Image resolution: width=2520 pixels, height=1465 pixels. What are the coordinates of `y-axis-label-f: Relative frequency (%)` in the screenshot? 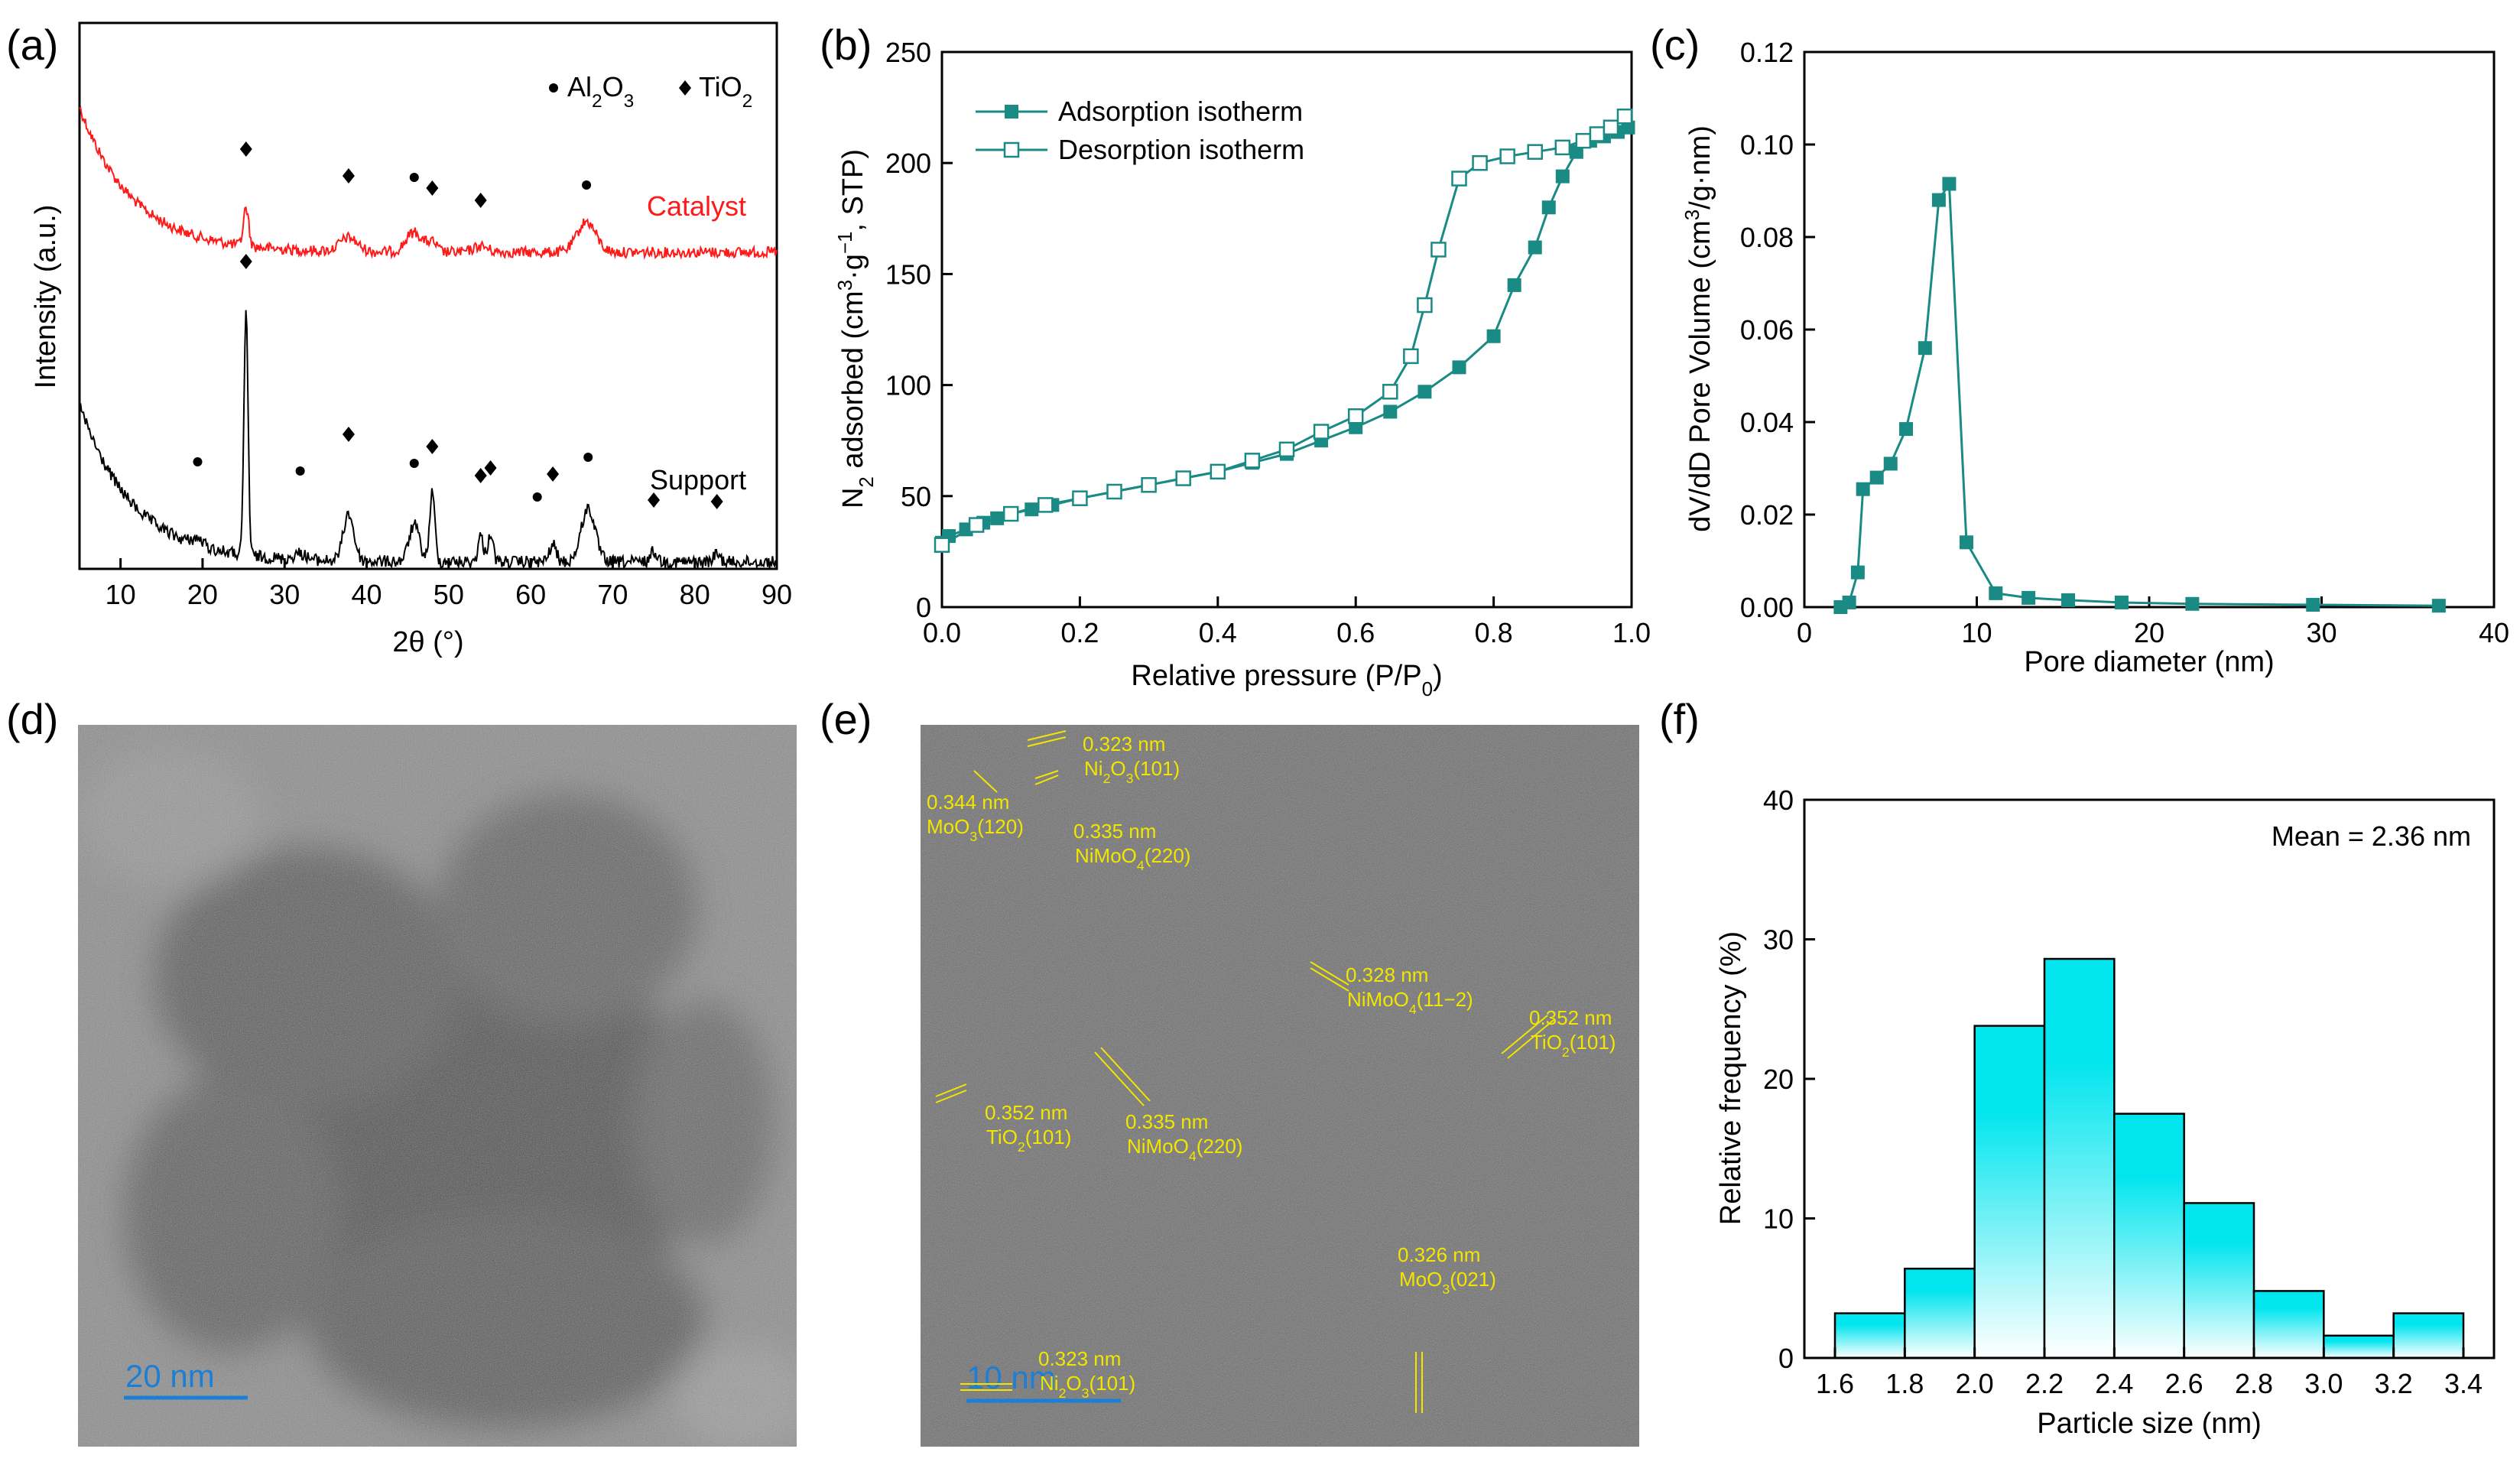 It's located at (1731, 1078).